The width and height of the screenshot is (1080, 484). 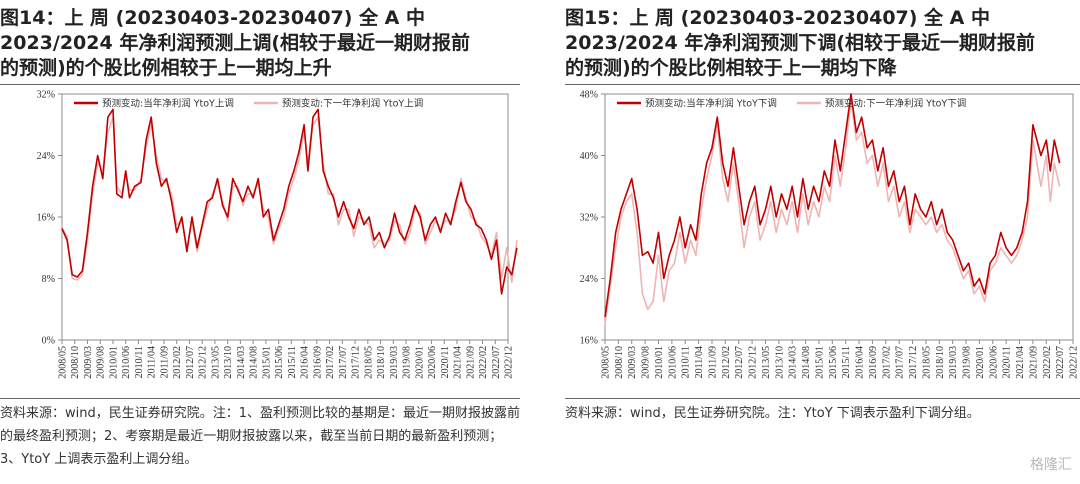 I want to click on figure-title-line1: 图14：上 周 (20230403-20230407) 全 A 中, so click(x=212, y=18).